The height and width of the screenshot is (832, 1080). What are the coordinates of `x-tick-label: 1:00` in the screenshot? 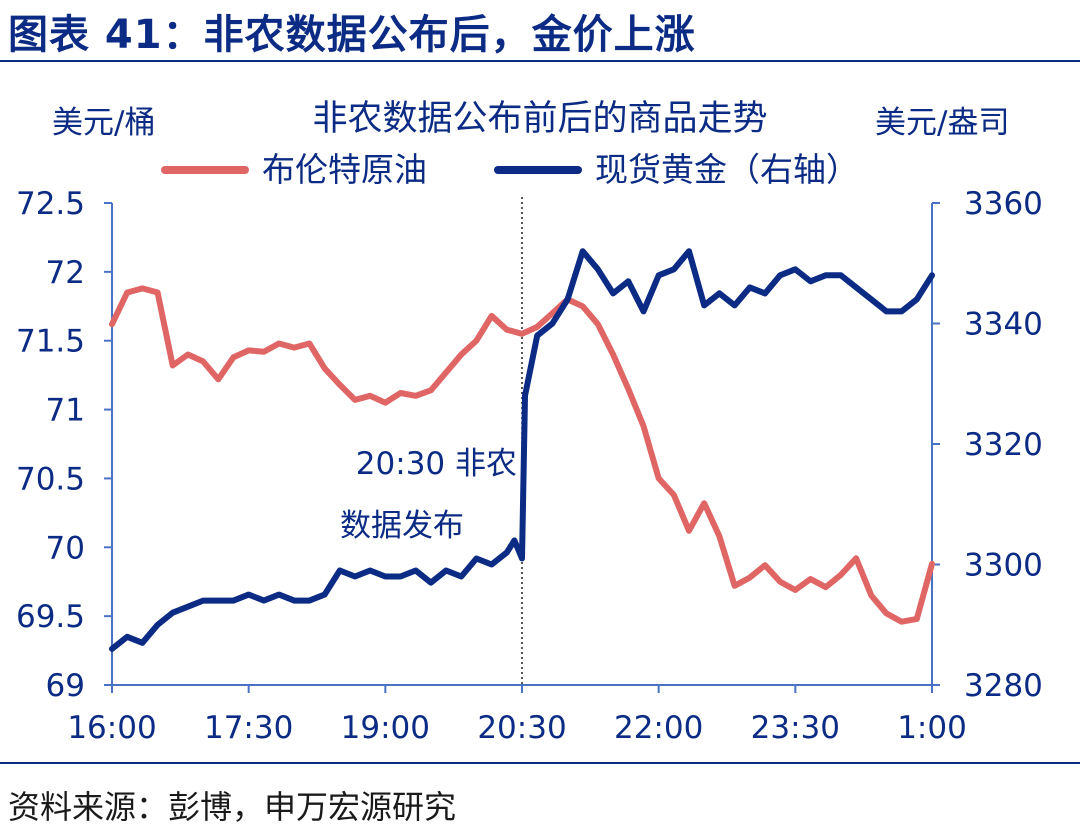 It's located at (932, 728).